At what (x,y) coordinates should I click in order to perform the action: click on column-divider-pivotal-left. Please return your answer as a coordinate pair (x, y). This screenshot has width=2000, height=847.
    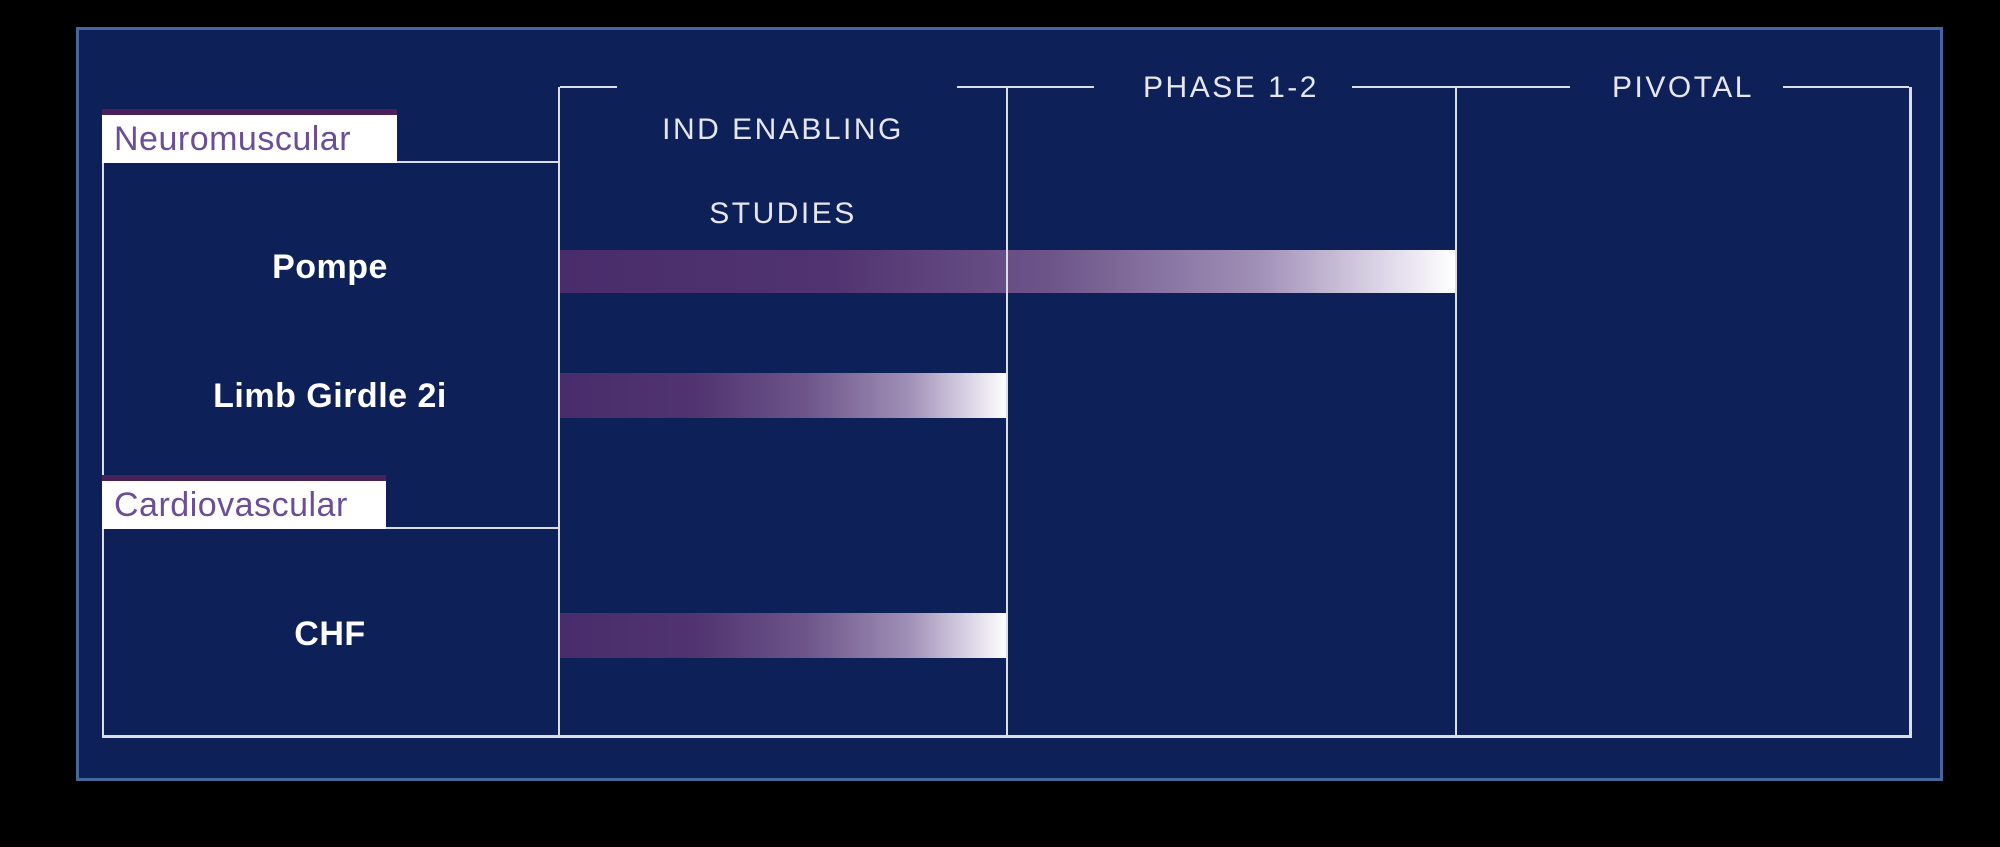
    Looking at the image, I should click on (1456, 412).